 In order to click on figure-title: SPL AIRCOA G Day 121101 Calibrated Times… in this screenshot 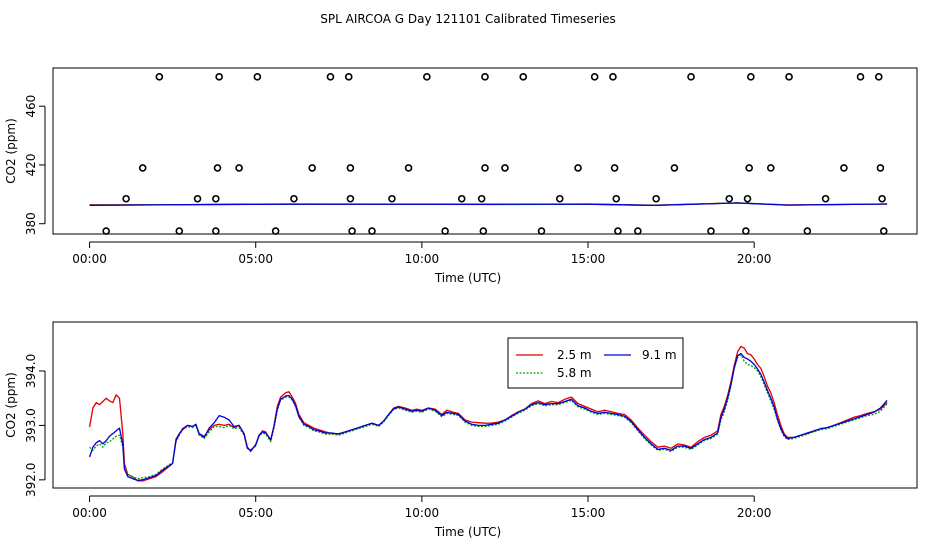, I will do `click(467, 19)`.